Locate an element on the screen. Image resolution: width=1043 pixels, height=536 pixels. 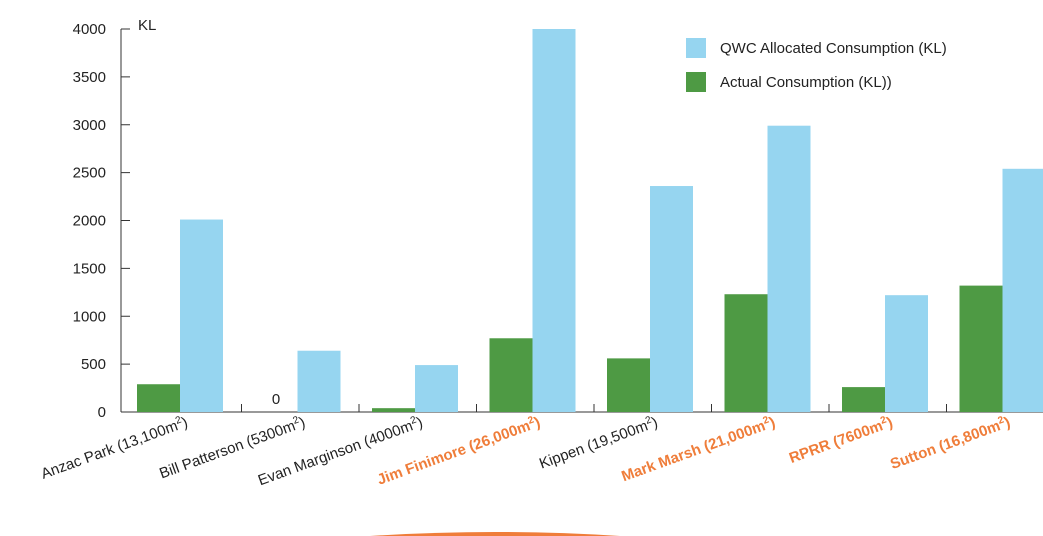
legend-label: QWC Allocated Consumption (KL) is located at coordinates (833, 48).